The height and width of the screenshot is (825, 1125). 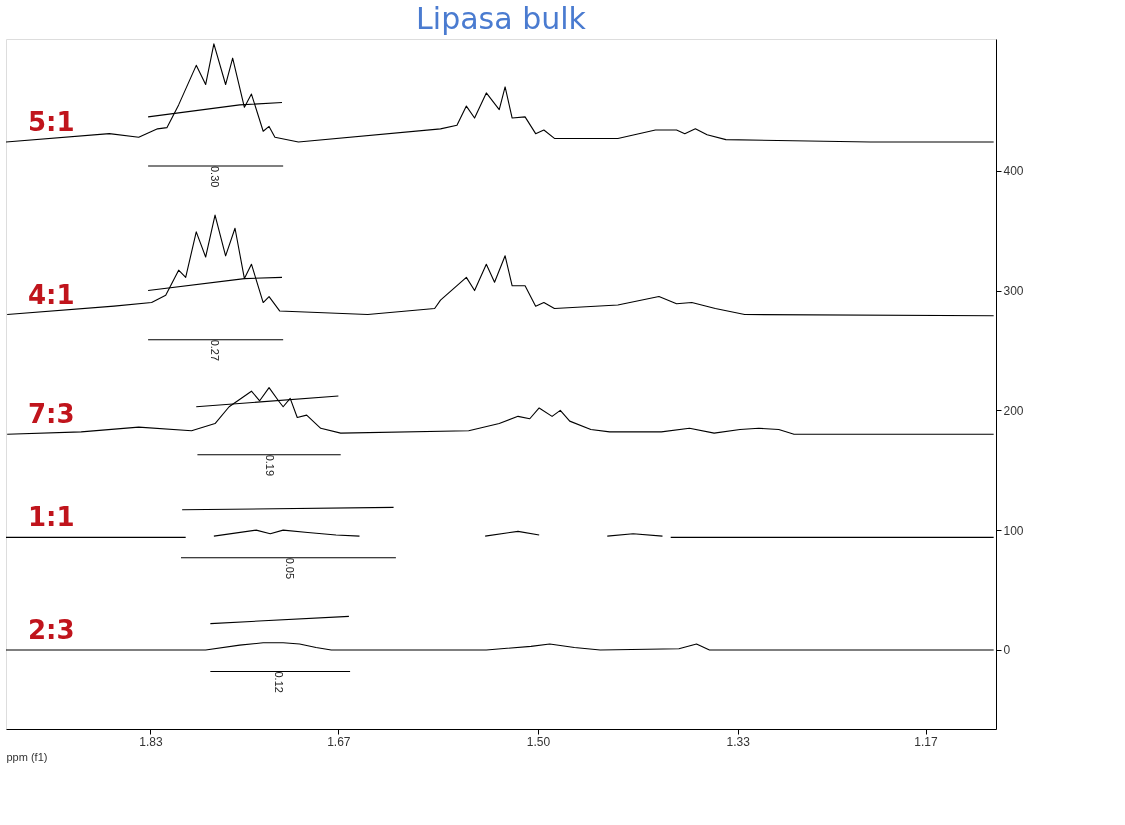 I want to click on y-tick-label: 200, so click(x=1013, y=410).